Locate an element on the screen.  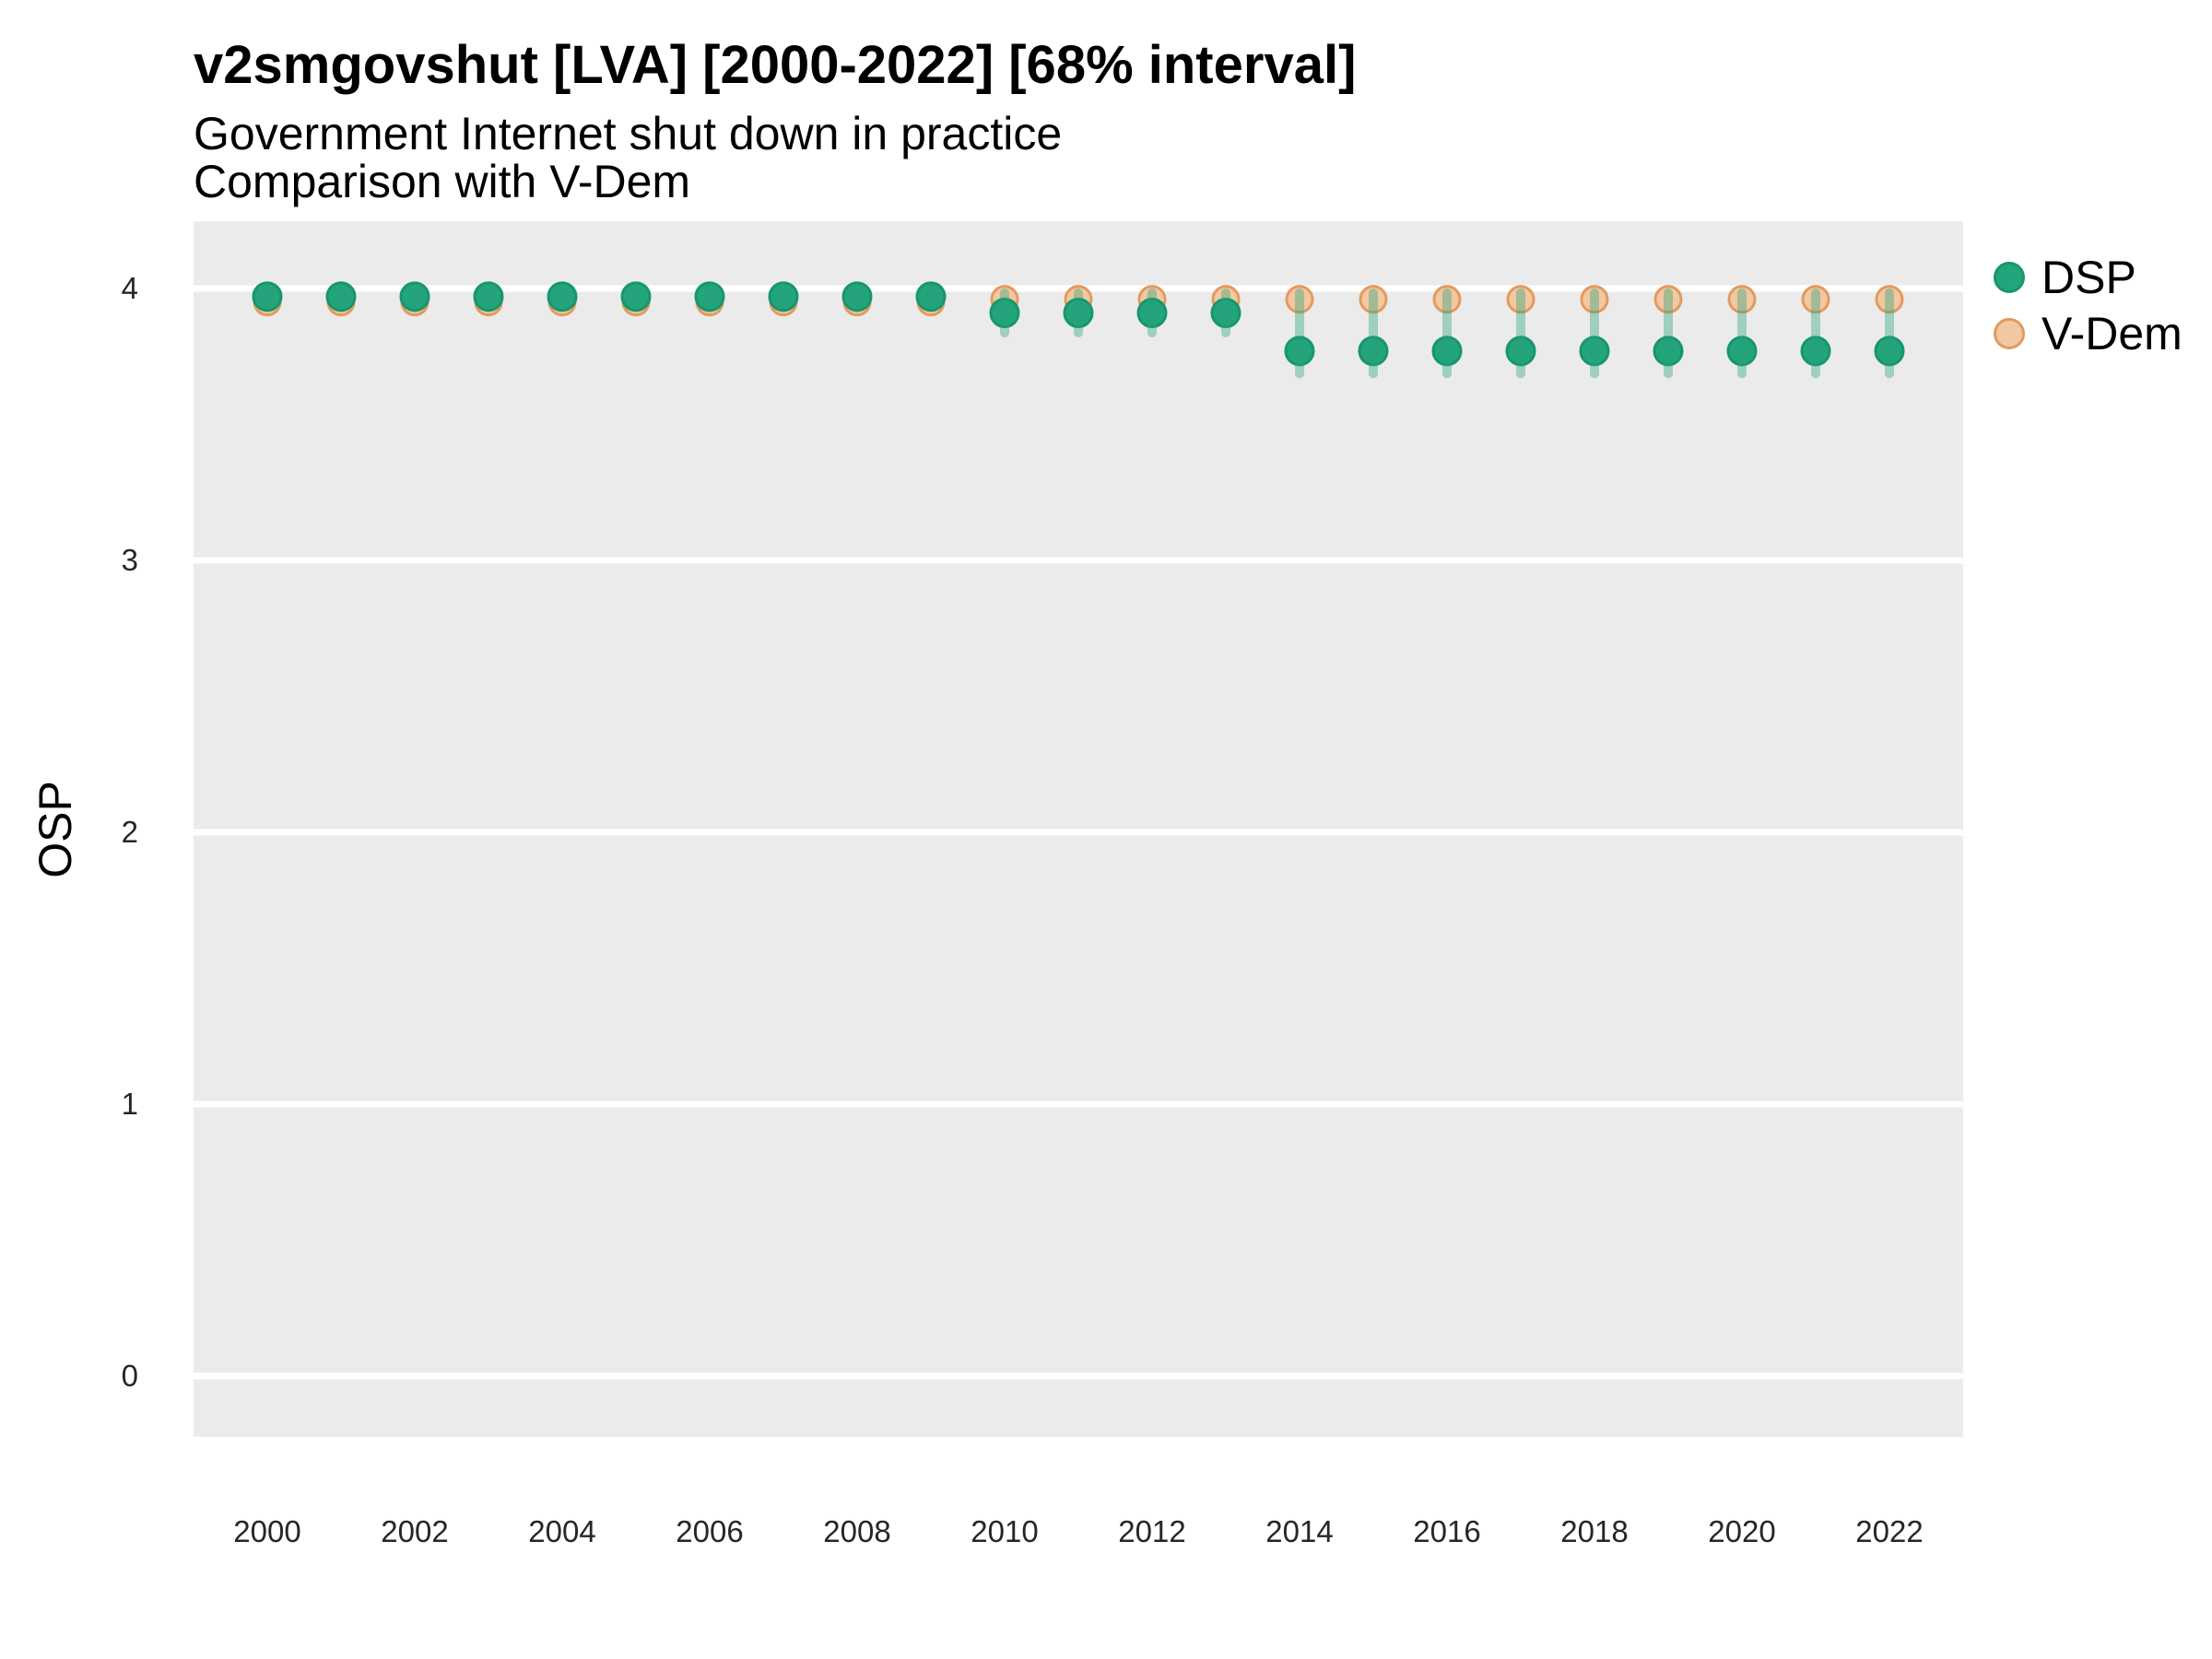
dsp-interval-2000 is located at coordinates (267, 298).